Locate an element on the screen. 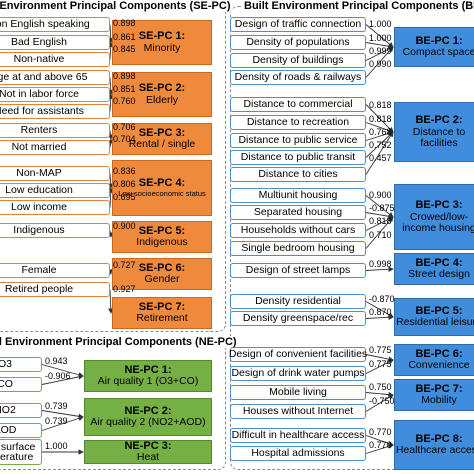 This screenshot has height=474, width=474. be-component-title: BE-PC 3: is located at coordinates (439, 205).